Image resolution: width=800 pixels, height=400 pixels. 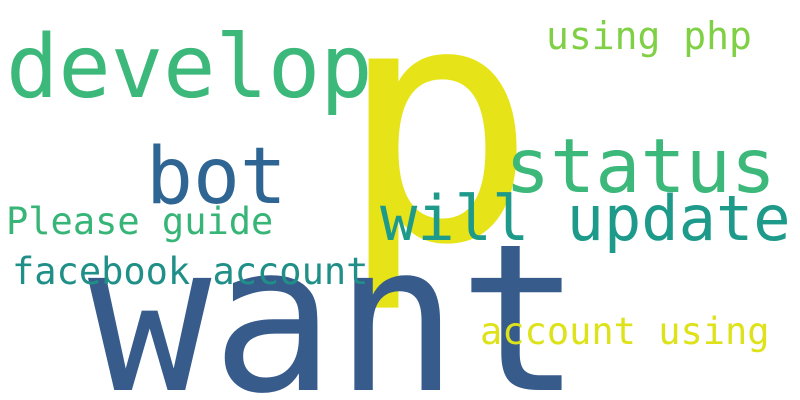 I want to click on word-bot: bot, so click(x=216, y=177).